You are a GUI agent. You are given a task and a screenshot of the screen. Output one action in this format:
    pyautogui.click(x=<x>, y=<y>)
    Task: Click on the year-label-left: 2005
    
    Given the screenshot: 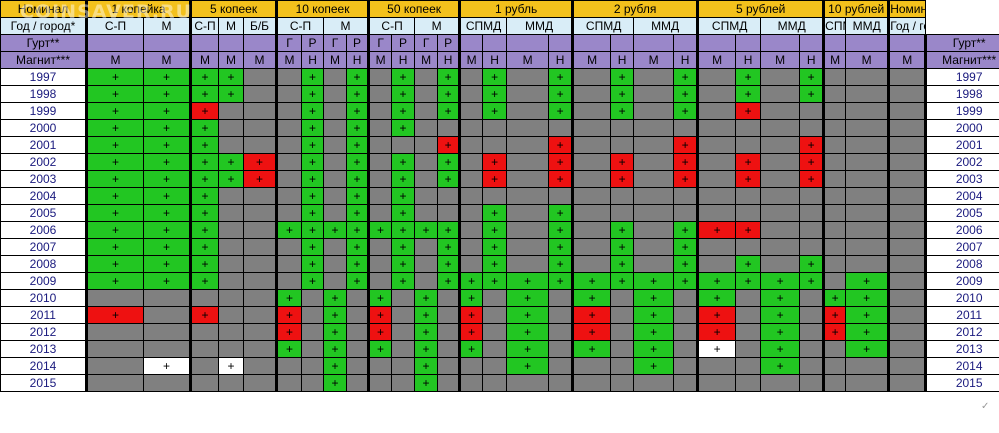 What is the action you would take?
    pyautogui.click(x=44, y=213)
    